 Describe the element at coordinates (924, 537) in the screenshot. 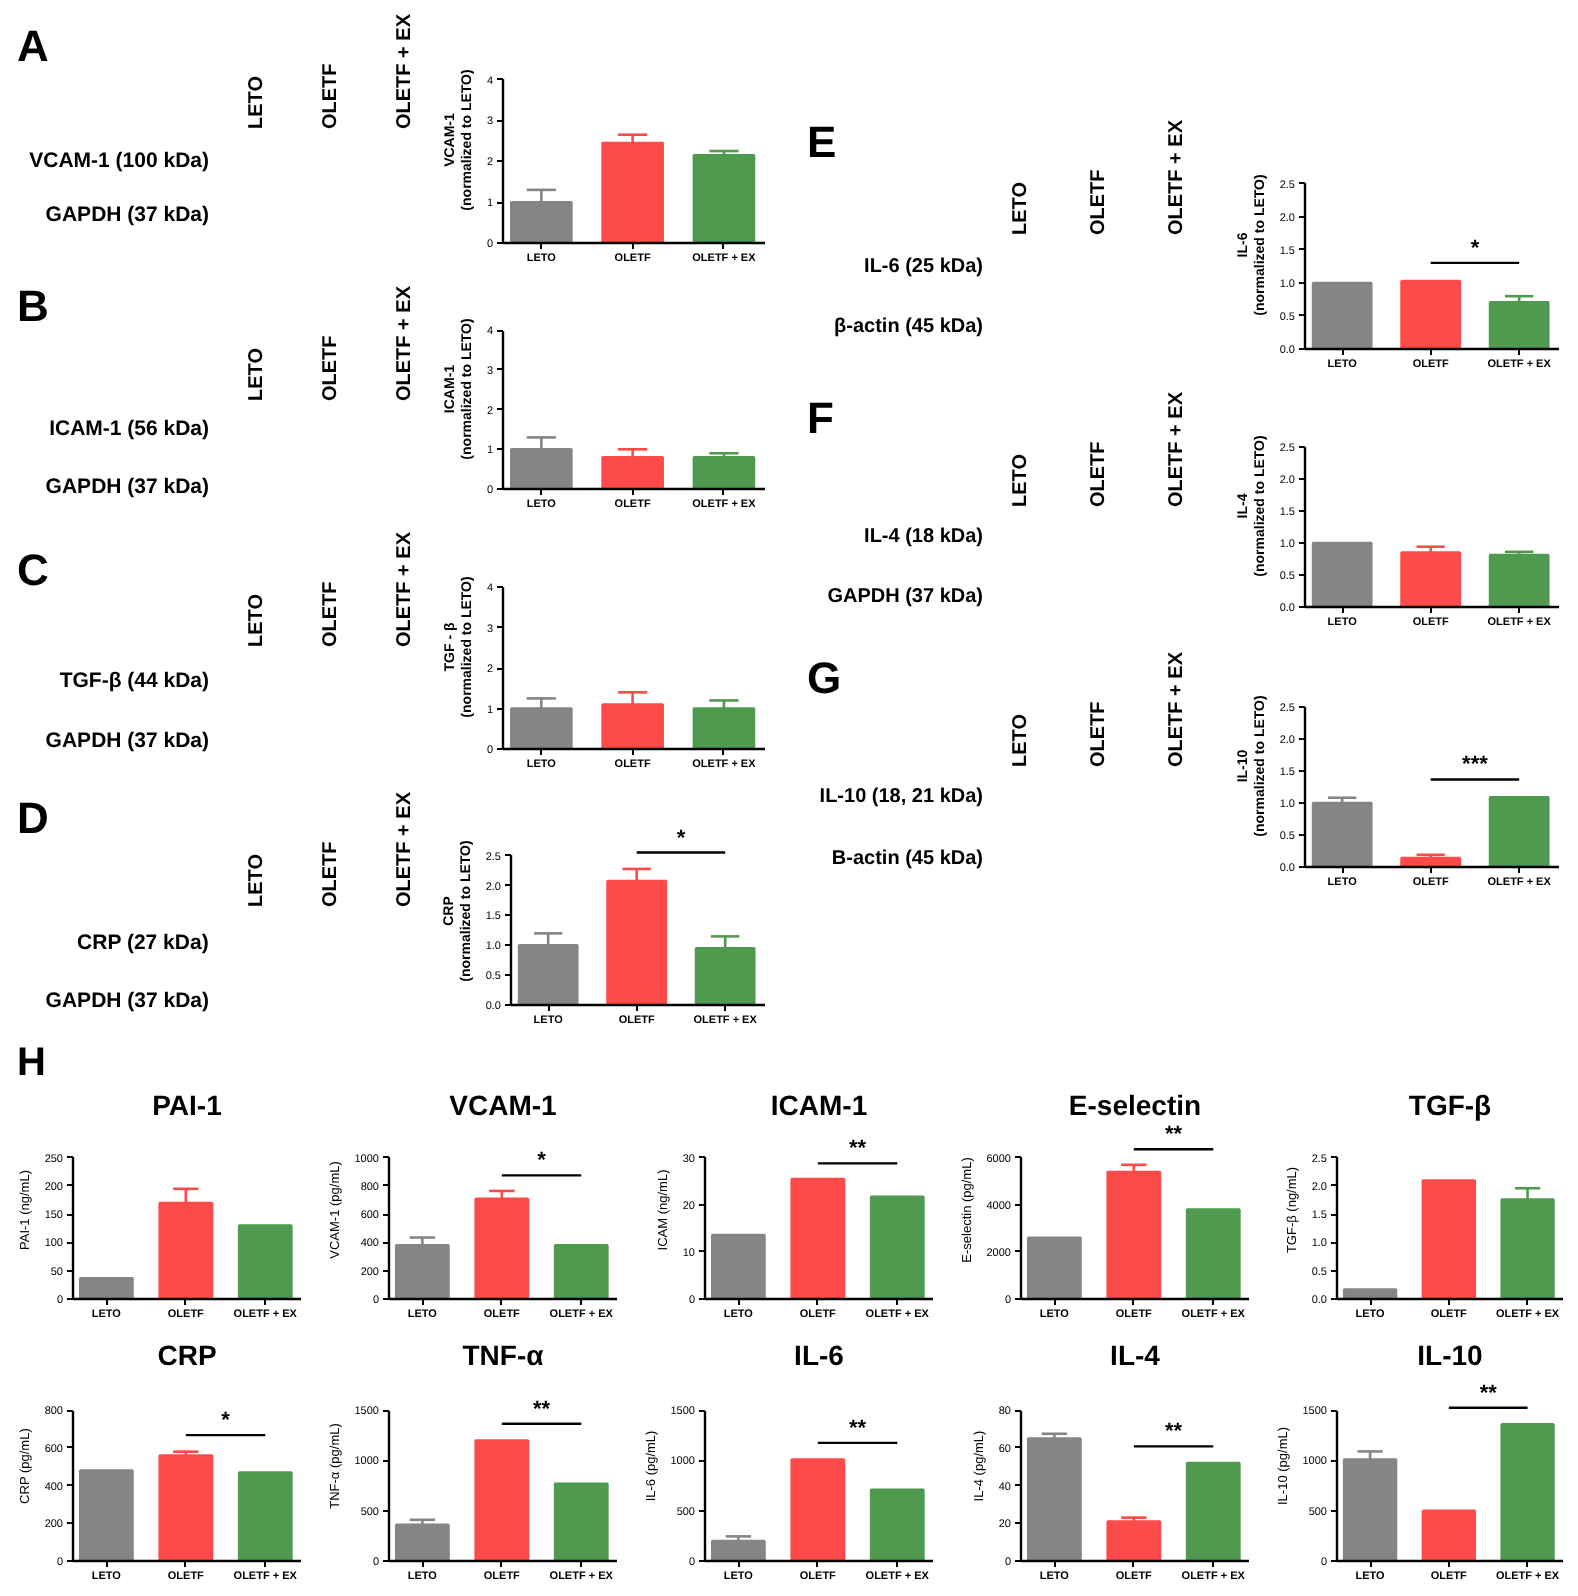

I see `text: IL-4 (18 kDa)` at that location.